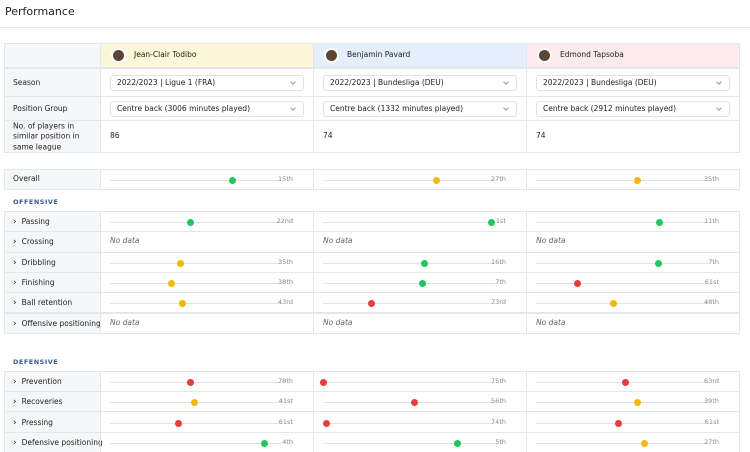 The width and height of the screenshot is (750, 452). Describe the element at coordinates (328, 136) in the screenshot. I see `info-text: 74` at that location.